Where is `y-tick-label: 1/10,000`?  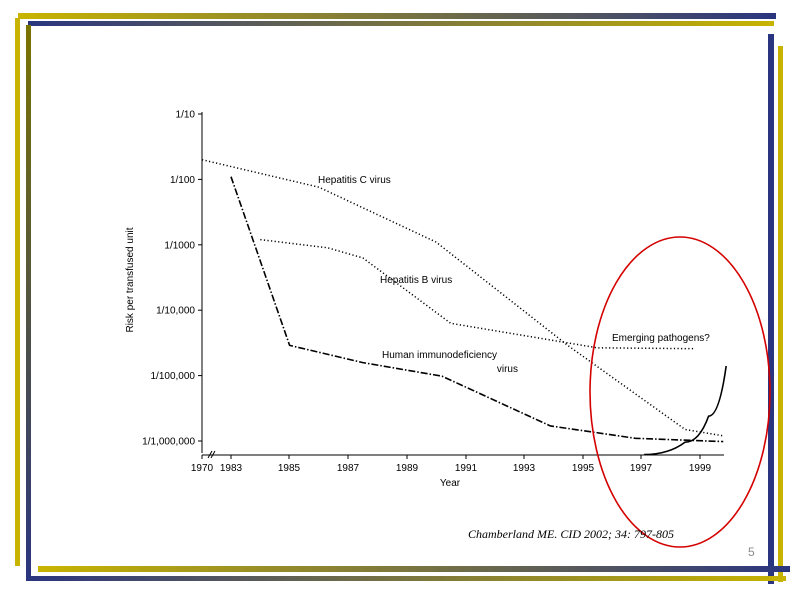 y-tick-label: 1/10,000 is located at coordinates (175, 311).